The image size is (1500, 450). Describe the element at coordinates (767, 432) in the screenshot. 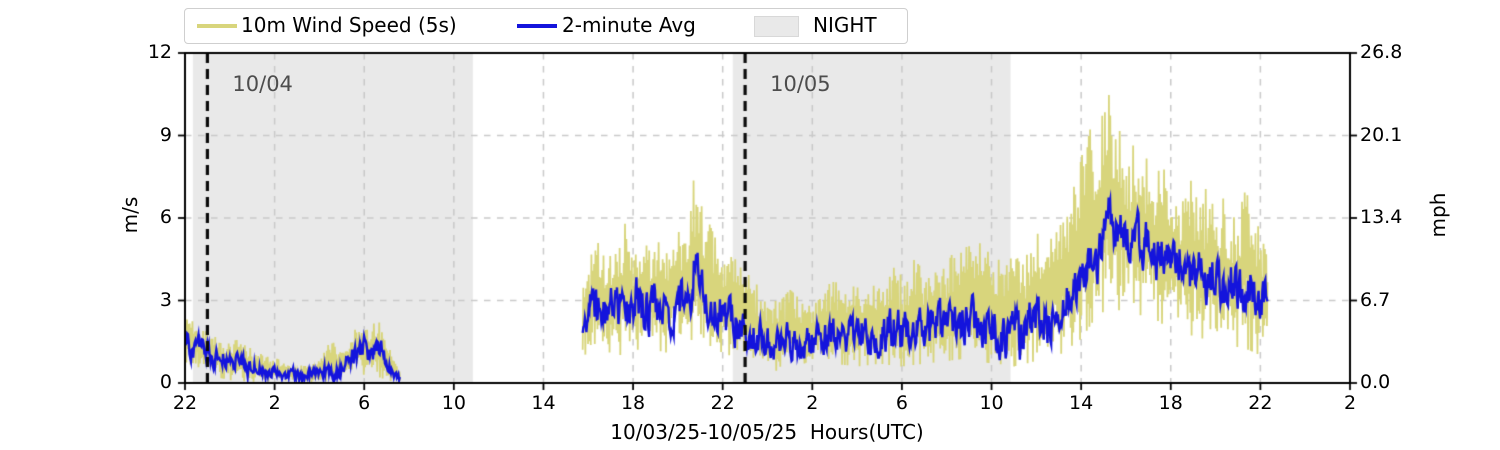

I see `x-axis-label: 10/03/25-10/05/25 Hours(UTC)` at that location.